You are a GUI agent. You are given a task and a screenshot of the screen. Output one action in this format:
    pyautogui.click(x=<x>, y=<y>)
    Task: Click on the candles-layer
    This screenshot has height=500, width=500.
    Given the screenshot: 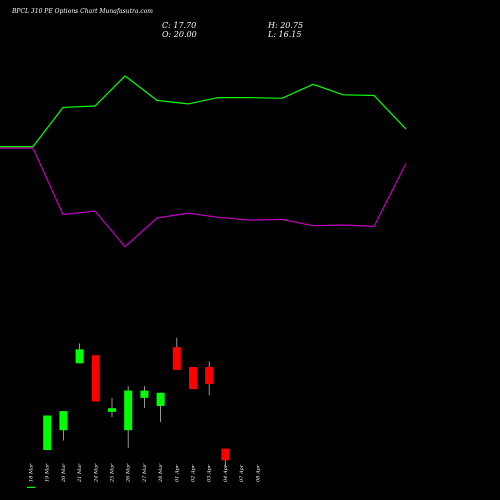 What is the action you would take?
    pyautogui.click(x=128, y=413)
    